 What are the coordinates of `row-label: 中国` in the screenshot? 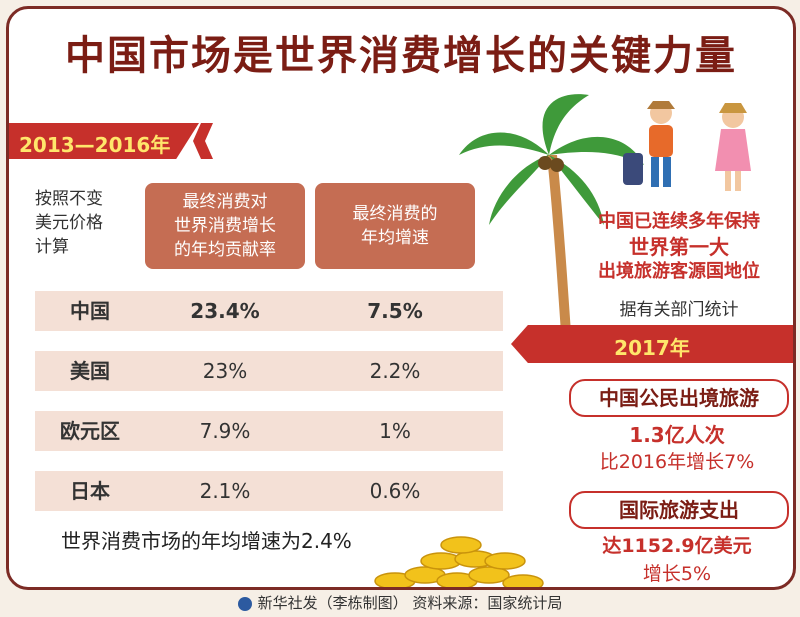 It's located at (90, 311).